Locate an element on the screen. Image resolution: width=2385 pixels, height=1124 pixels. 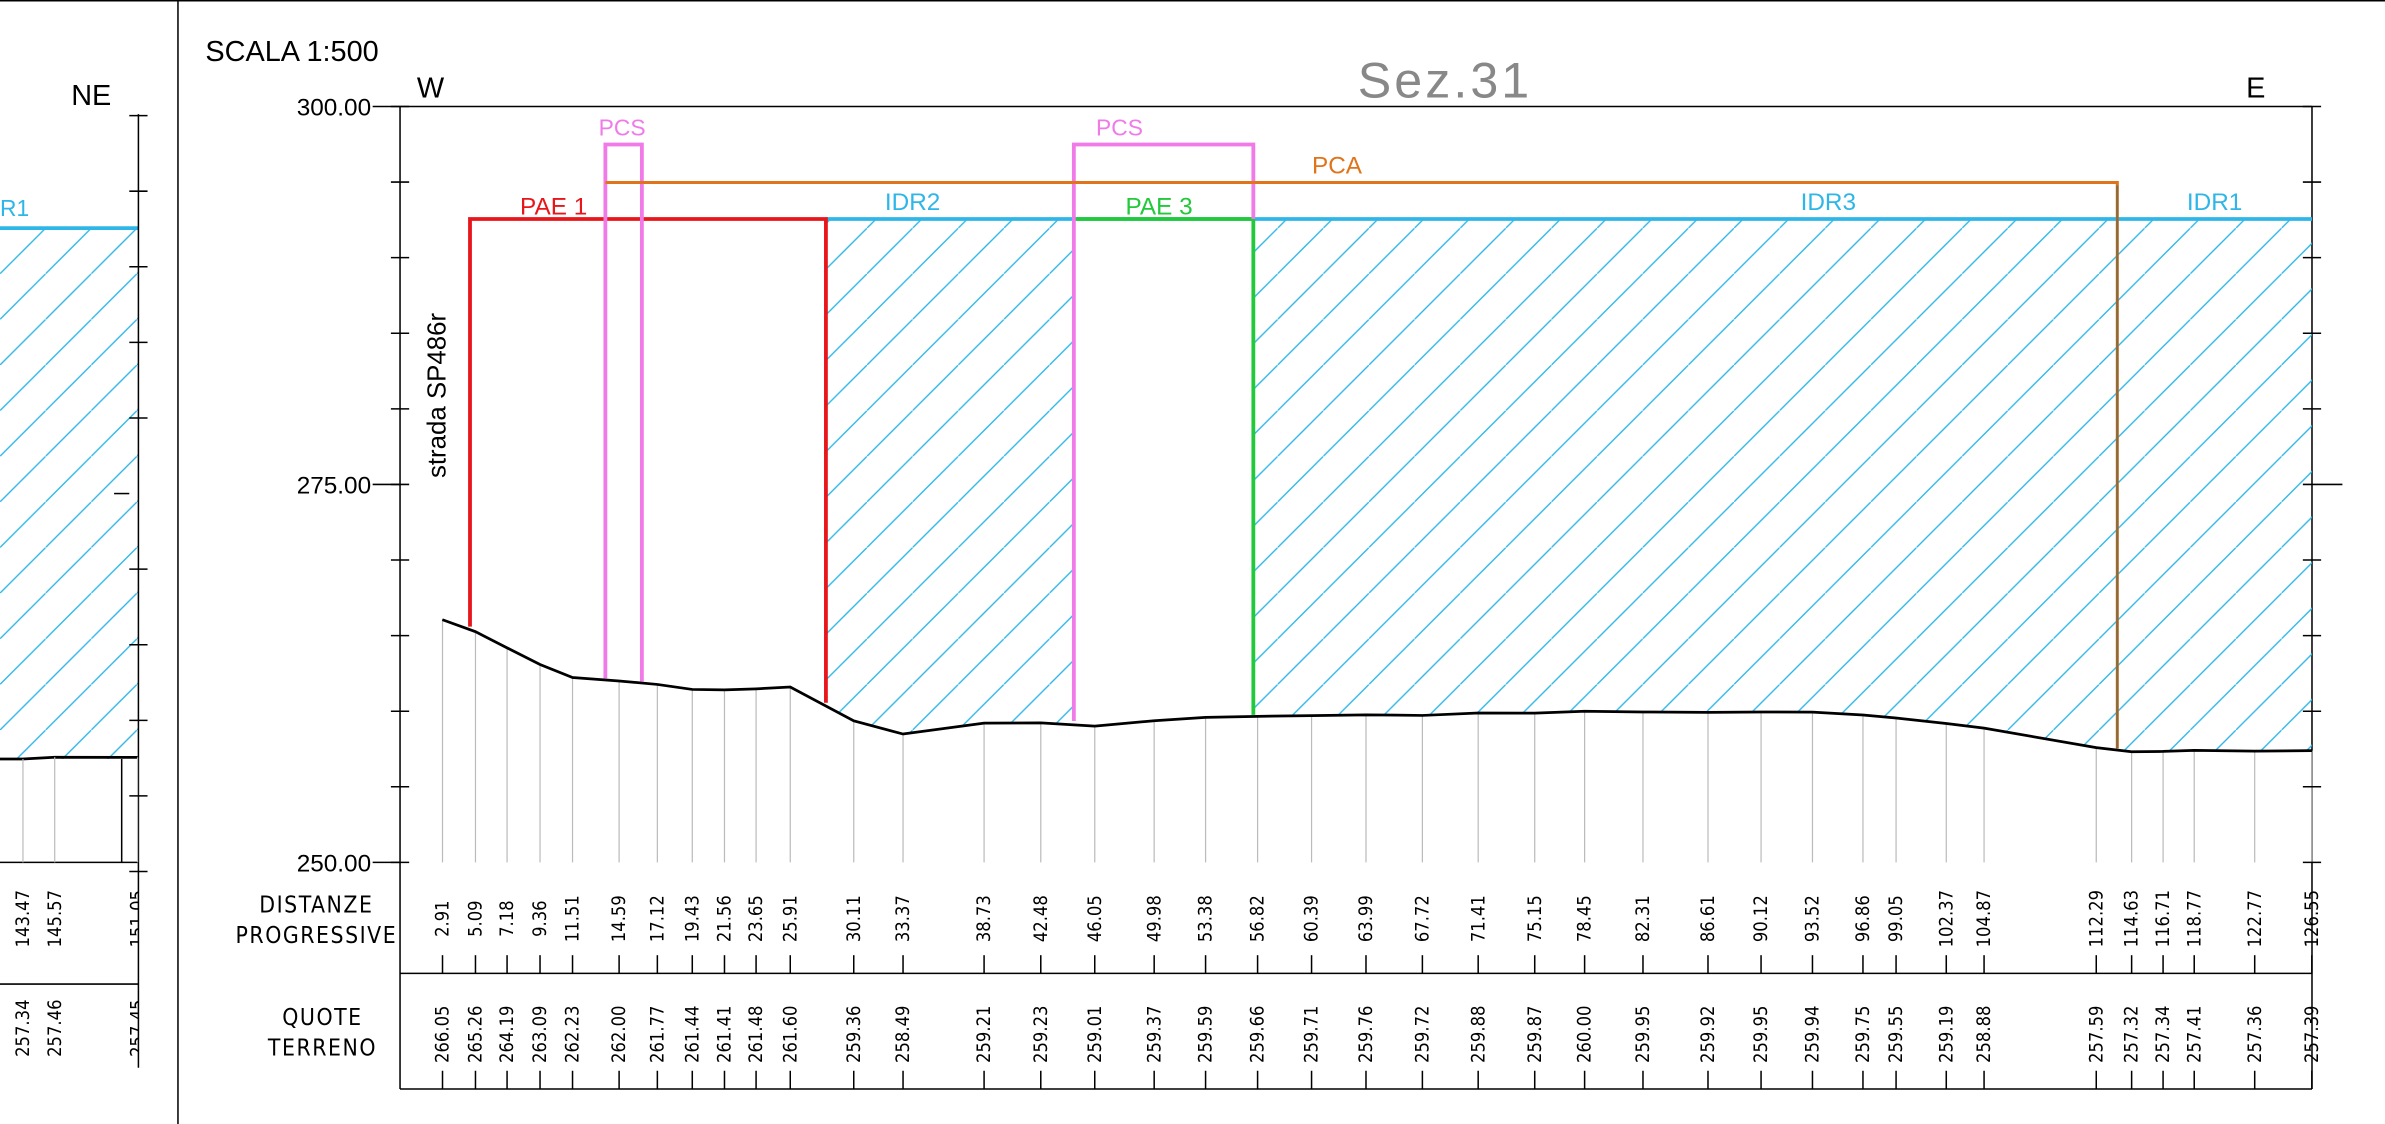
distance-label: 75.15 is located at coordinates (1535, 918).